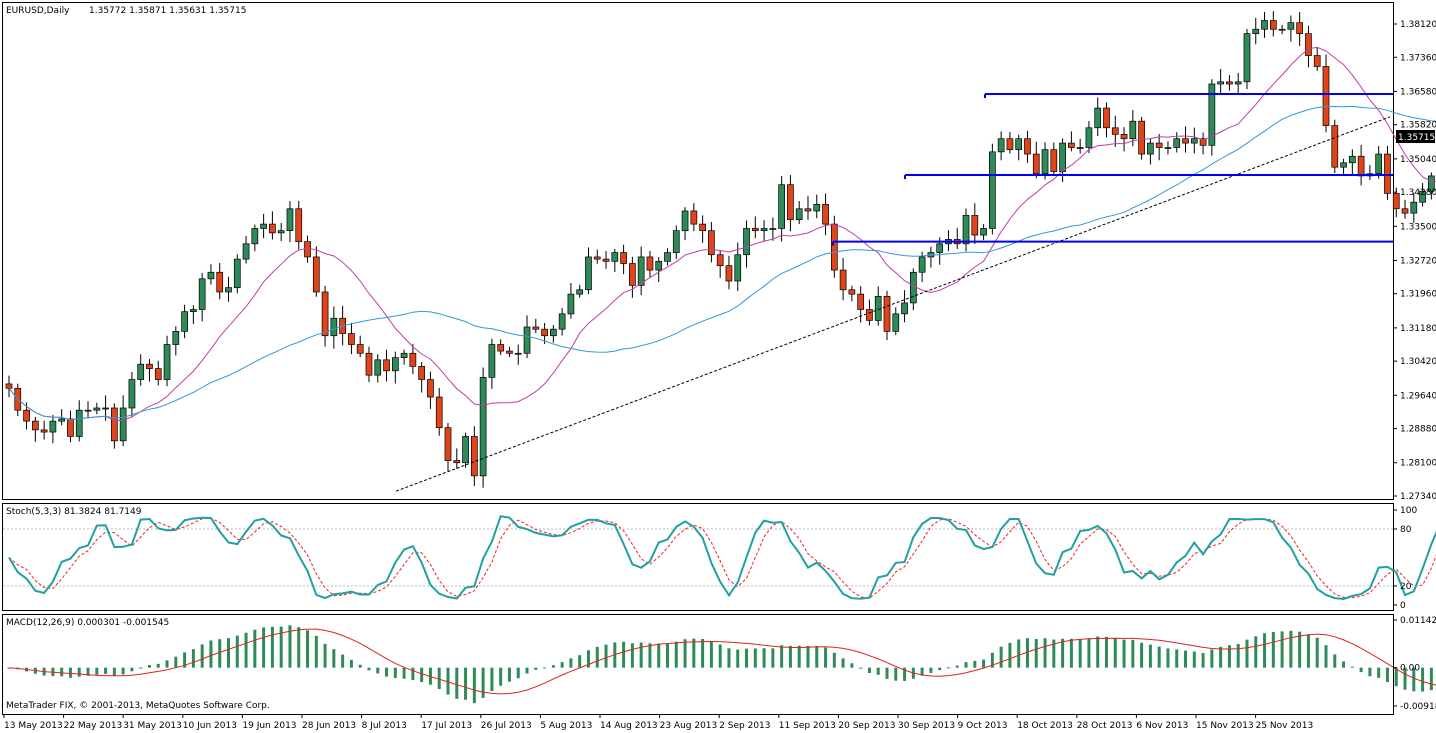  What do you see at coordinates (1418, 497) in the screenshot?
I see `price-axis-label: 1.27340` at bounding box center [1418, 497].